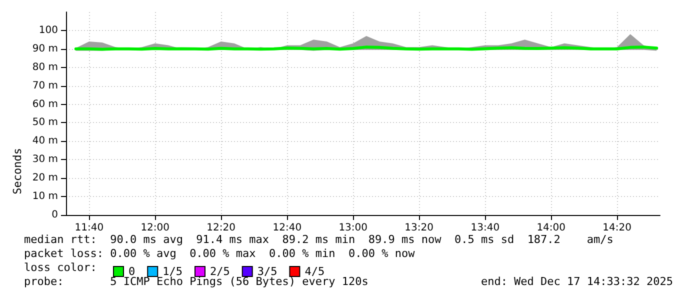  Describe the element at coordinates (220, 253) in the screenshot. I see `text: packet loss: 0.00 % avg 0.00 % max 0.00 % min 0.00 % now` at that location.